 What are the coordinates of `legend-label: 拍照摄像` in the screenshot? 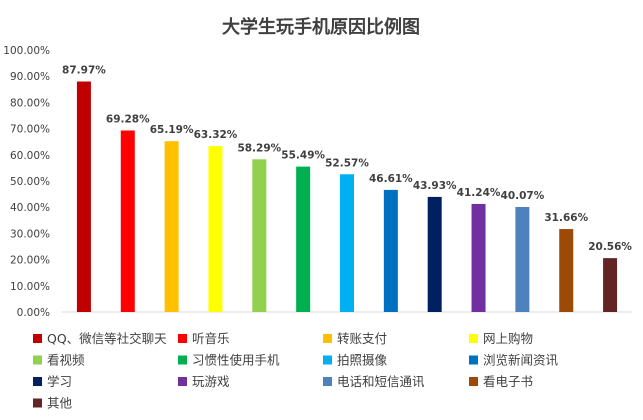 It's located at (362, 360).